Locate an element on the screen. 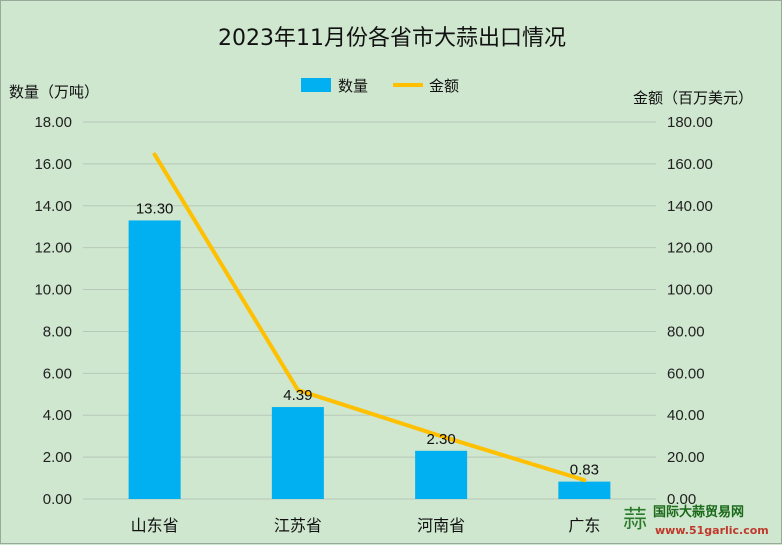  y-tick-label-right: 20.00 is located at coordinates (686, 457).